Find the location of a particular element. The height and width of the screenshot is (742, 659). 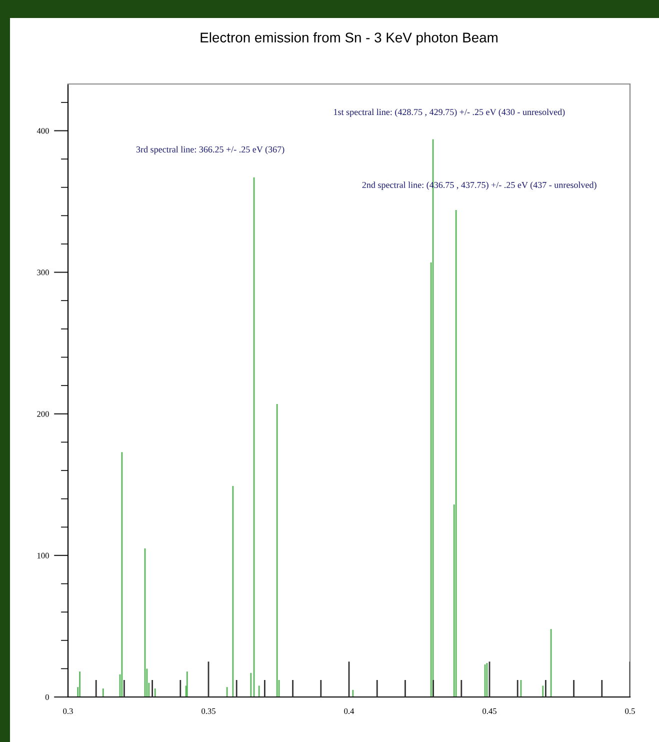

x-tick-label: 0.45 is located at coordinates (489, 711).